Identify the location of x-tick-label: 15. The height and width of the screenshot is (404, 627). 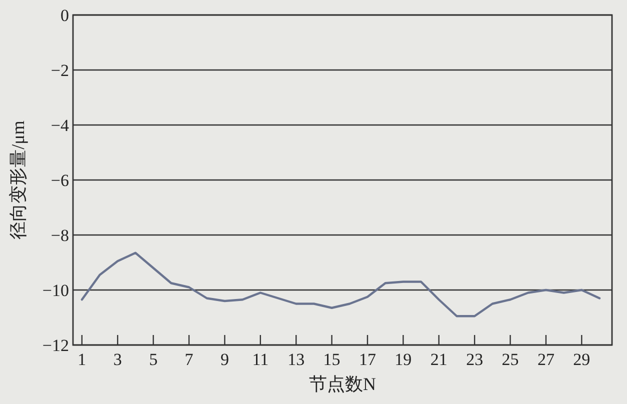
(331, 359).